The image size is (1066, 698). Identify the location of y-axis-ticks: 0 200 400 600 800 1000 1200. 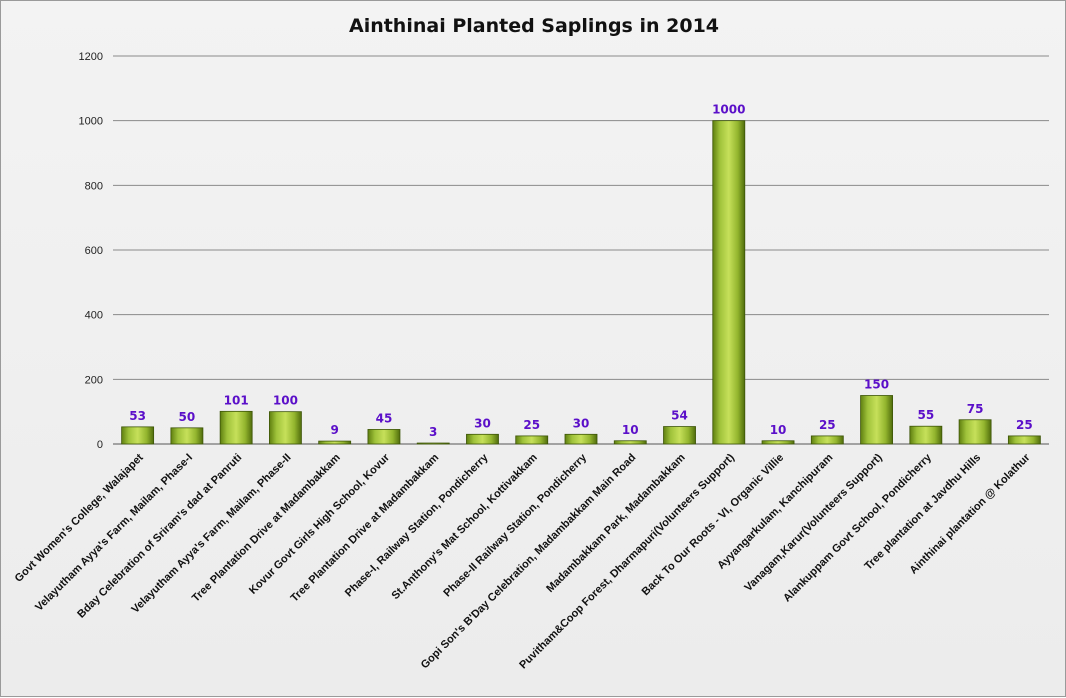
(91, 251).